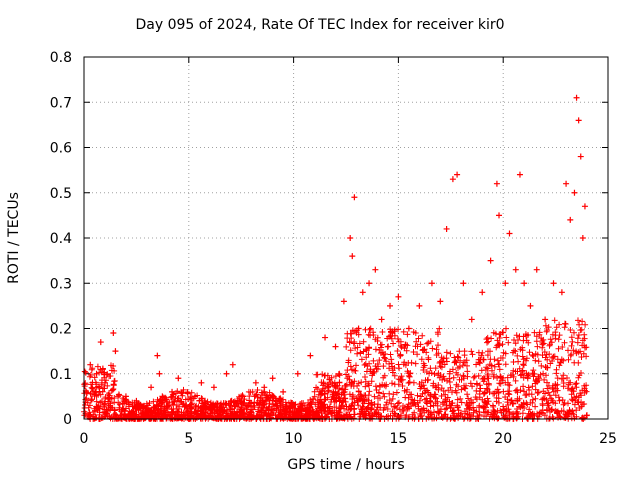 The image size is (640, 480). Describe the element at coordinates (61, 330) in the screenshot. I see `y-tick-label: 0.2` at that location.